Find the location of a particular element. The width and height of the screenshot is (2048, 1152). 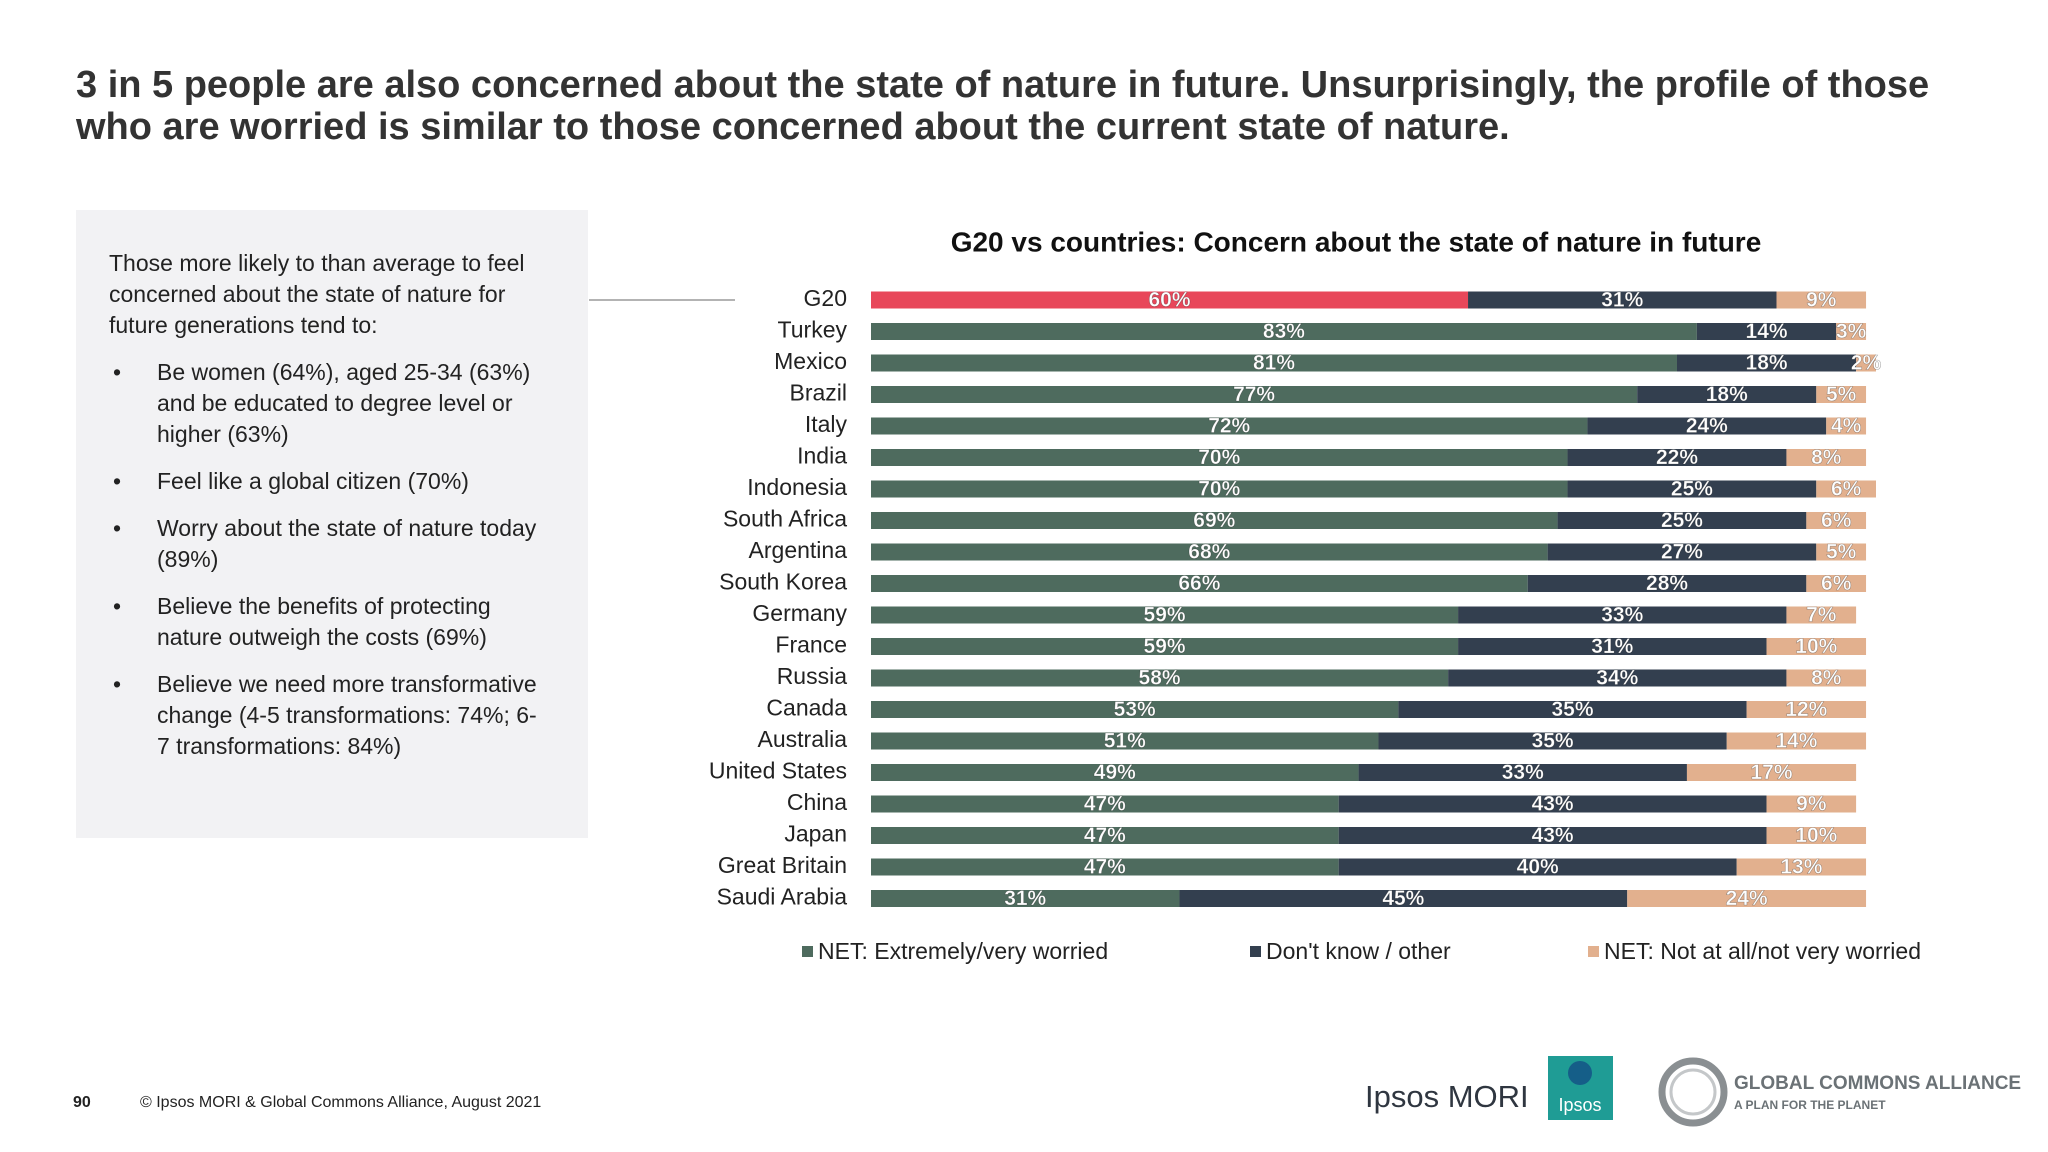

value-label: 60% is located at coordinates (1169, 300).